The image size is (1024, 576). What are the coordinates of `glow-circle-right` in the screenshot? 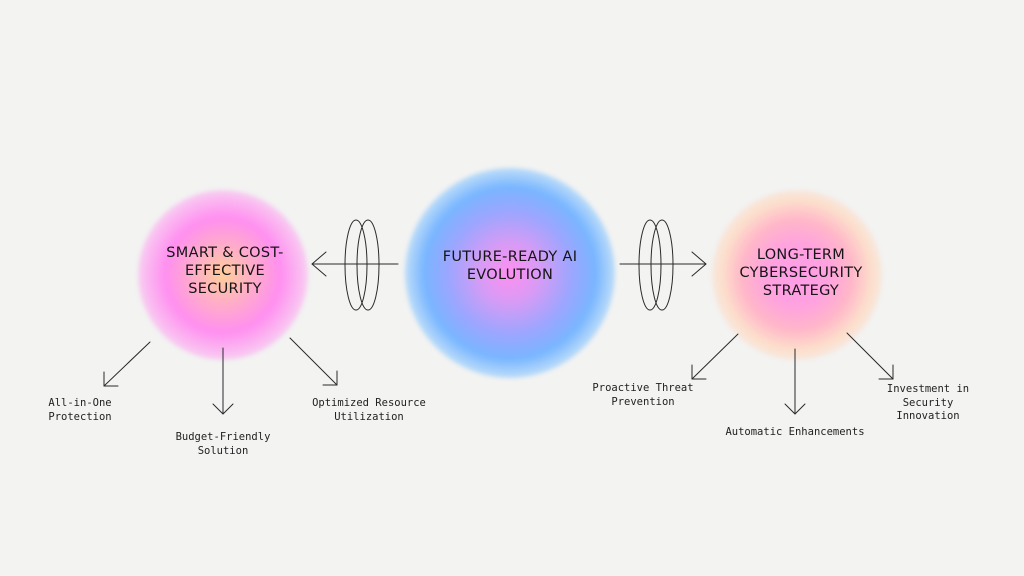 It's located at (797, 275).